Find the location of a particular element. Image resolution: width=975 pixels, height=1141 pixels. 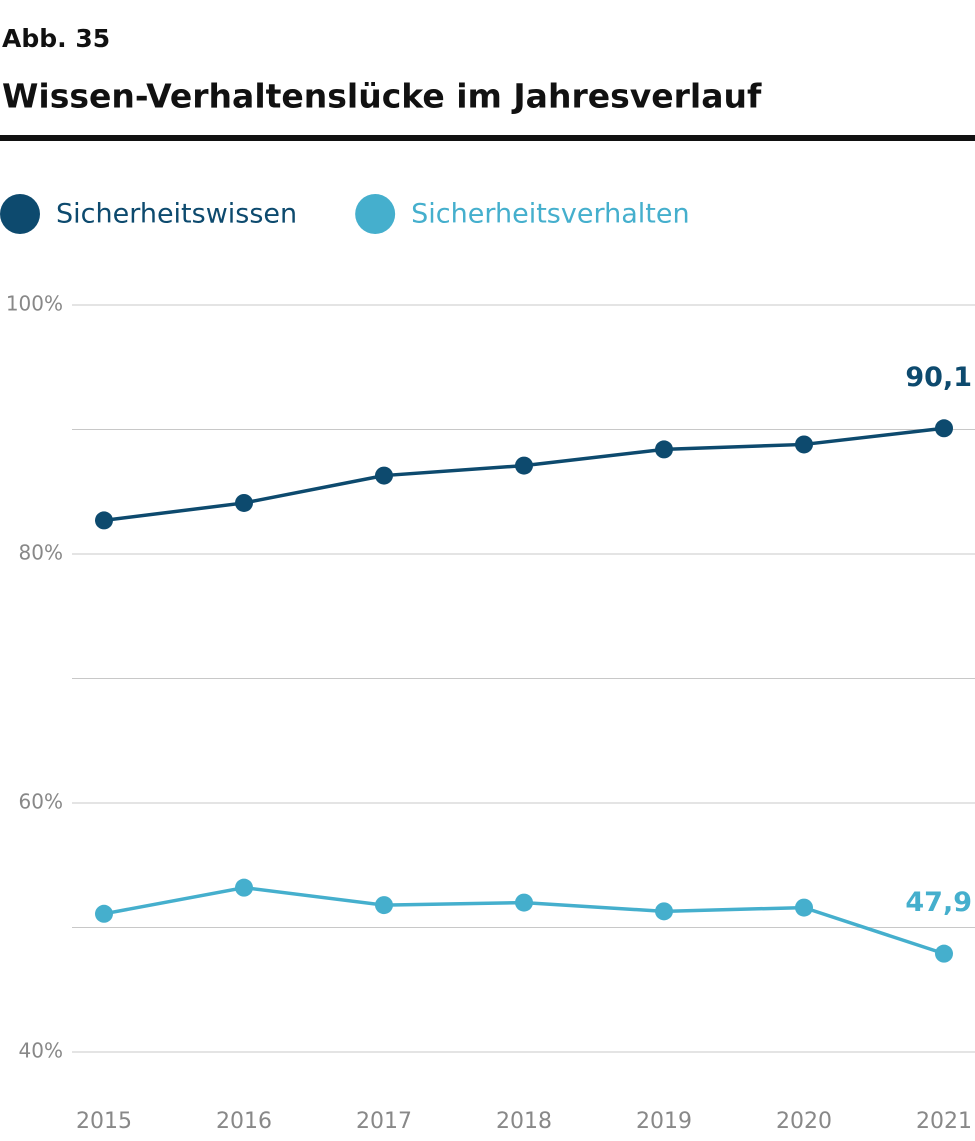

y-tick-label: 40% is located at coordinates (41, 1051).